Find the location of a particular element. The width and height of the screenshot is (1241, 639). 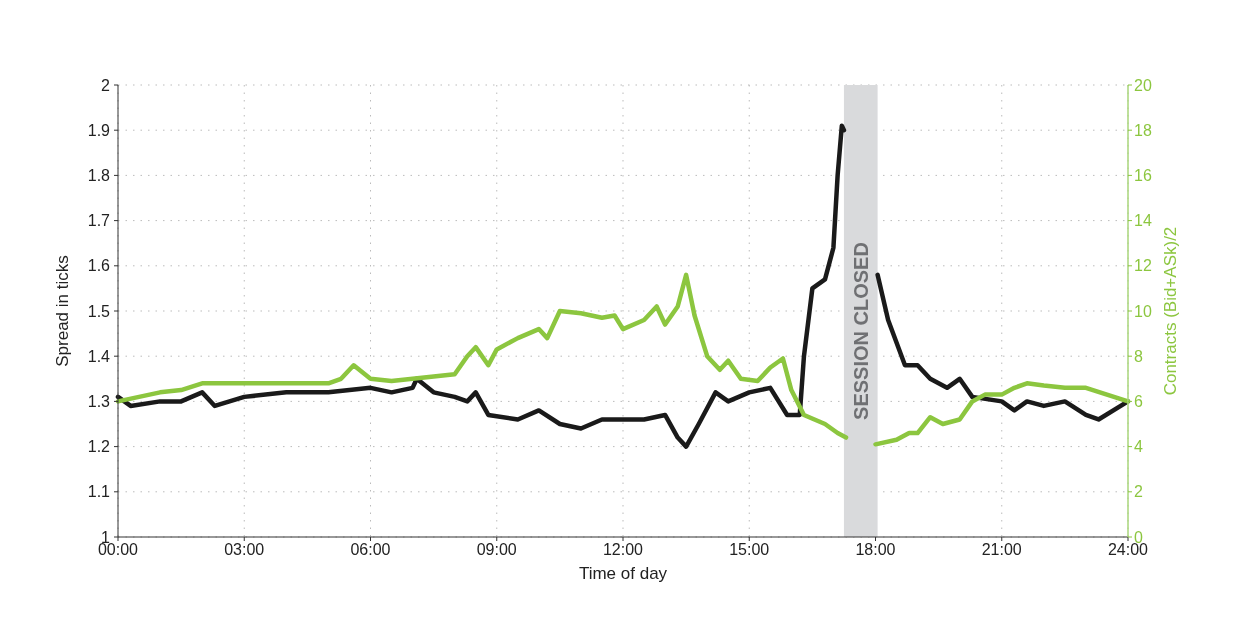

band-label: SESSION CLOSED is located at coordinates (860, 331).